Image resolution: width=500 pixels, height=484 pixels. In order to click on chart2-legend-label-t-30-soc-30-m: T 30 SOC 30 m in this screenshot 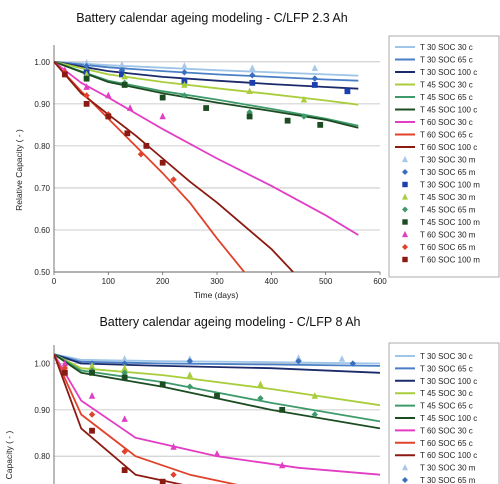, I will do `click(448, 468)`.